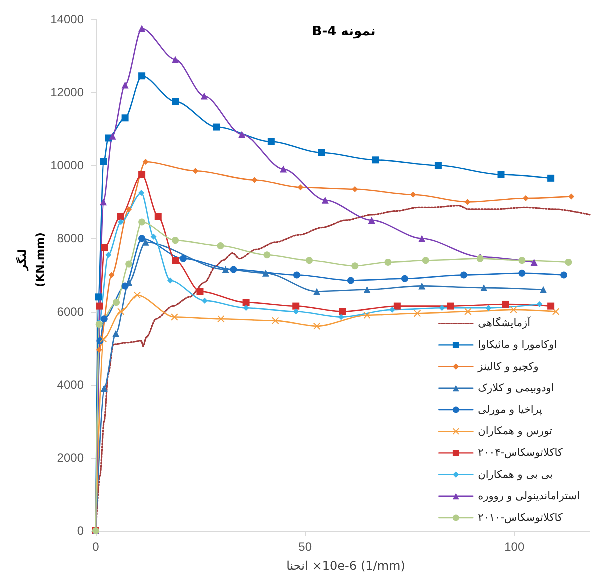  Describe the element at coordinates (515, 432) in the screenshot. I see `legend-label: تورس و همکاران` at that location.